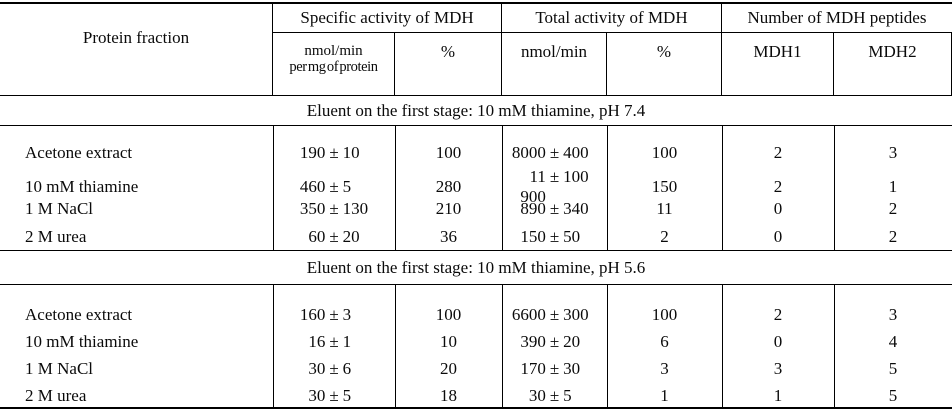 This screenshot has width=952, height=419. What do you see at coordinates (664, 64) in the screenshot?
I see `column-header-total-percent: %` at bounding box center [664, 64].